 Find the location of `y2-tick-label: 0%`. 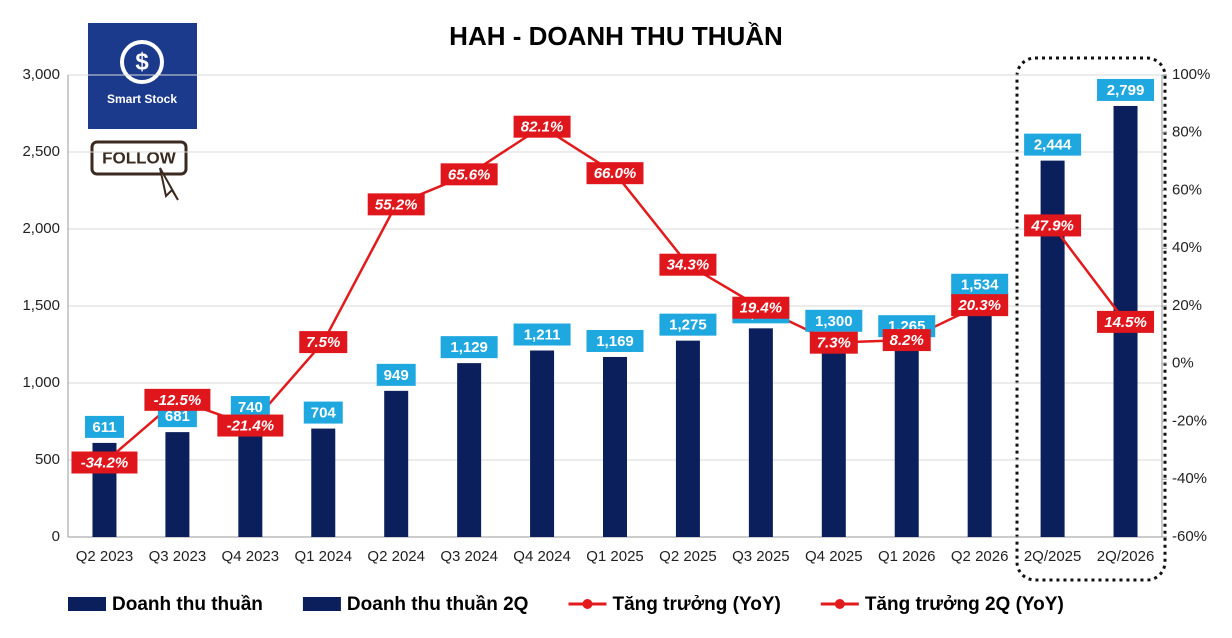

y2-tick-label: 0% is located at coordinates (1183, 363).